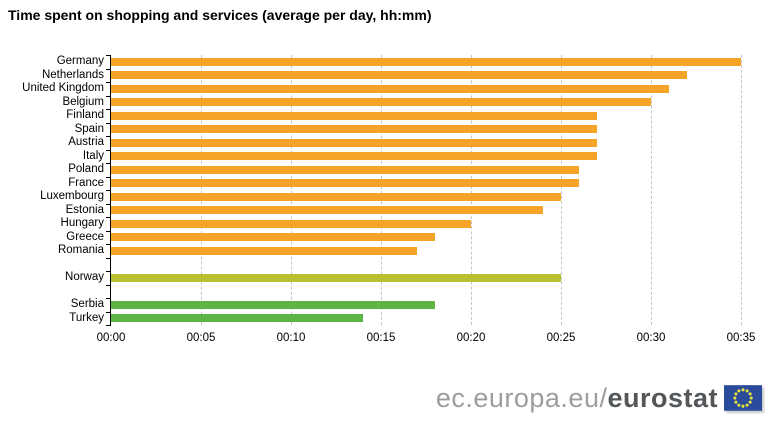  What do you see at coordinates (80, 61) in the screenshot?
I see `country-label: Germany` at bounding box center [80, 61].